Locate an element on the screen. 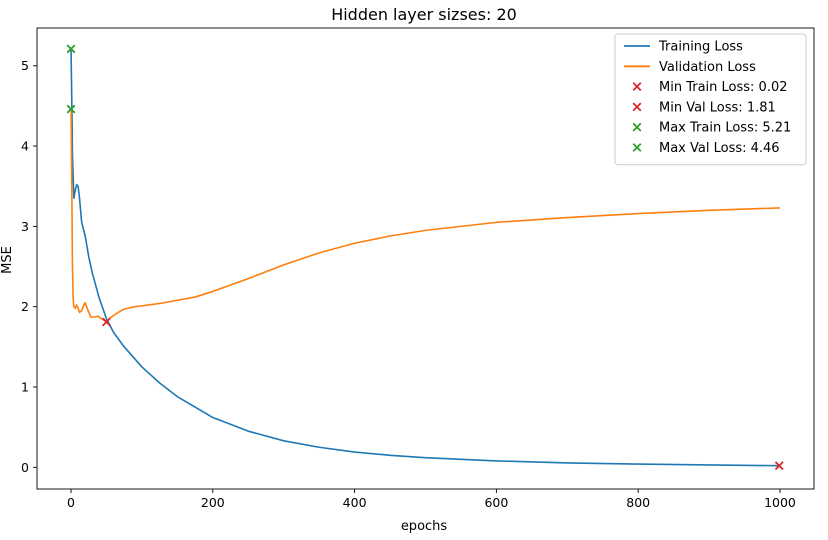  y-tick-label: 5 is located at coordinates (25, 65).